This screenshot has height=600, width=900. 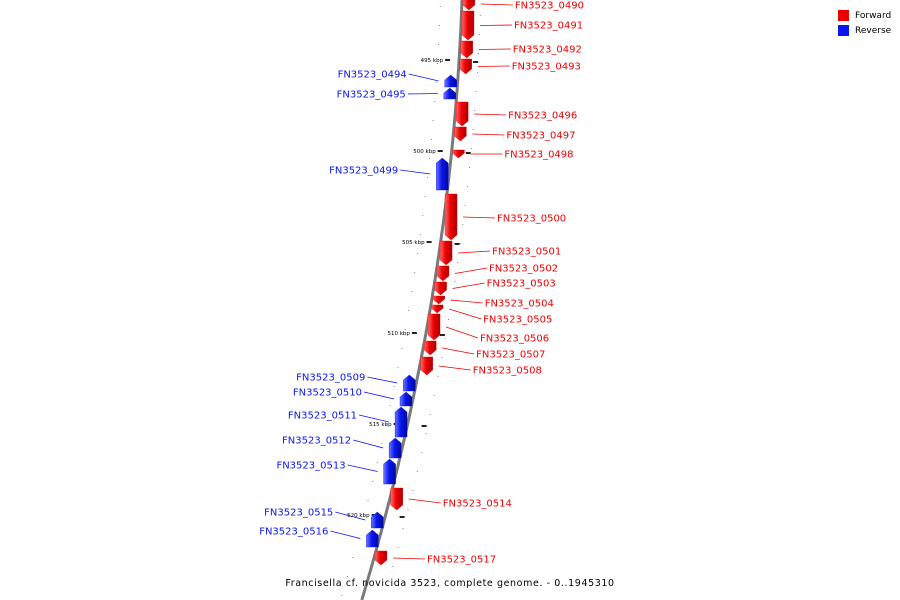 What do you see at coordinates (484, 350) in the screenshot?
I see `gene-fn3523_0507: FN3523_0507` at bounding box center [484, 350].